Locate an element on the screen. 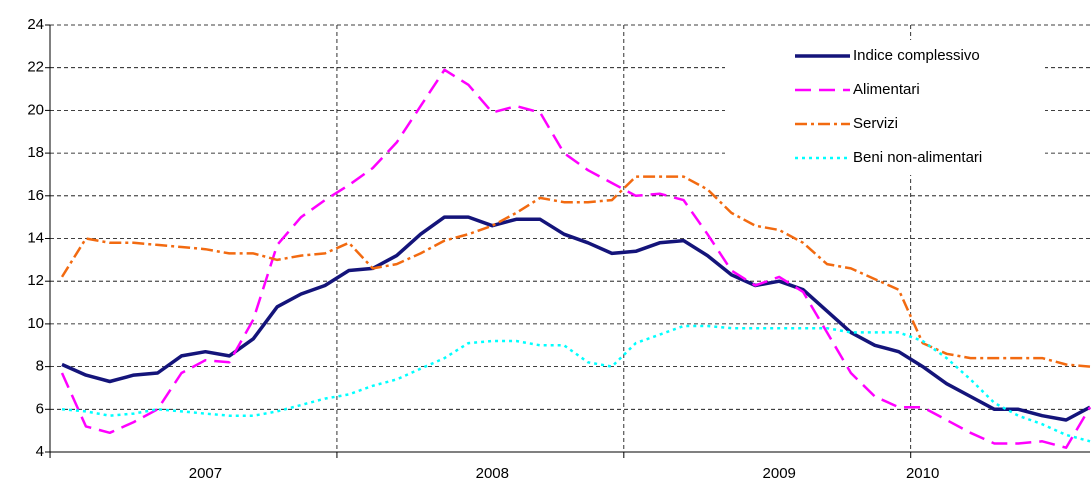 The height and width of the screenshot is (492, 1091). y-tick-label: 14 is located at coordinates (35, 237).